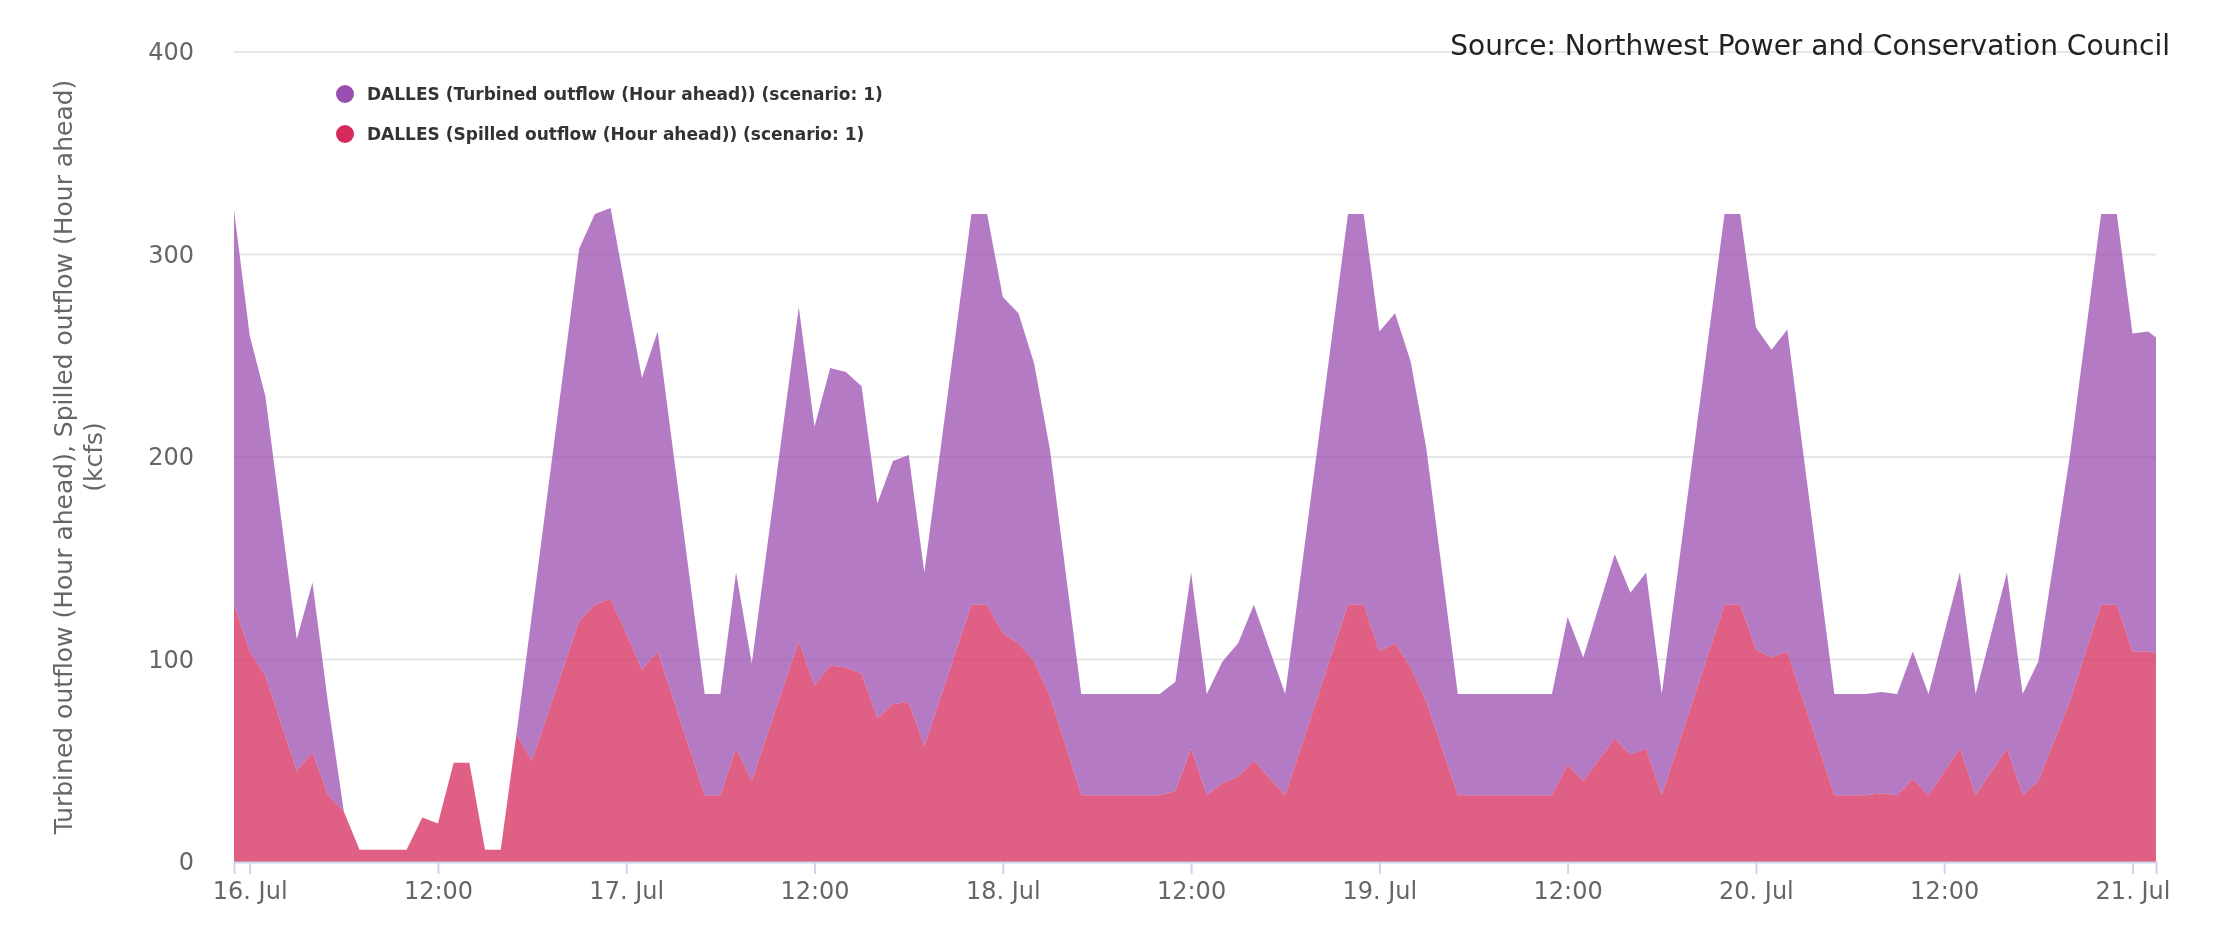 This screenshot has width=2228, height=925. Describe the element at coordinates (627, 891) in the screenshot. I see `x-tick-label: 17. Jul` at that location.